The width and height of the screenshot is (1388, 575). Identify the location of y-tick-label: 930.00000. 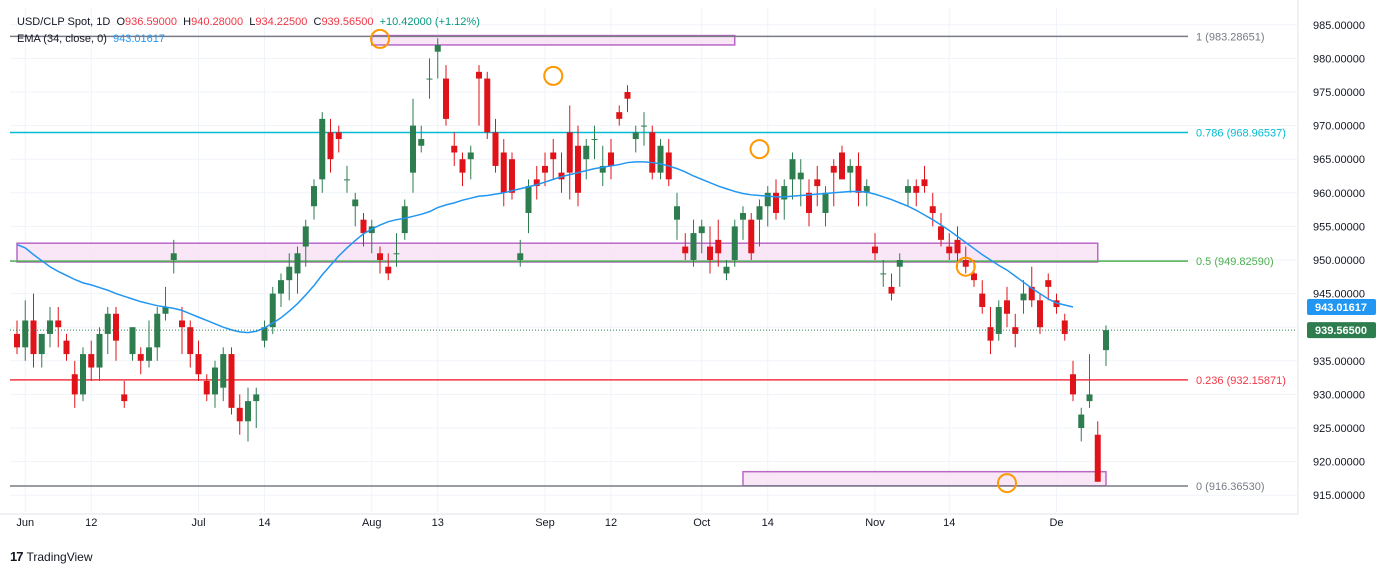
(1339, 395).